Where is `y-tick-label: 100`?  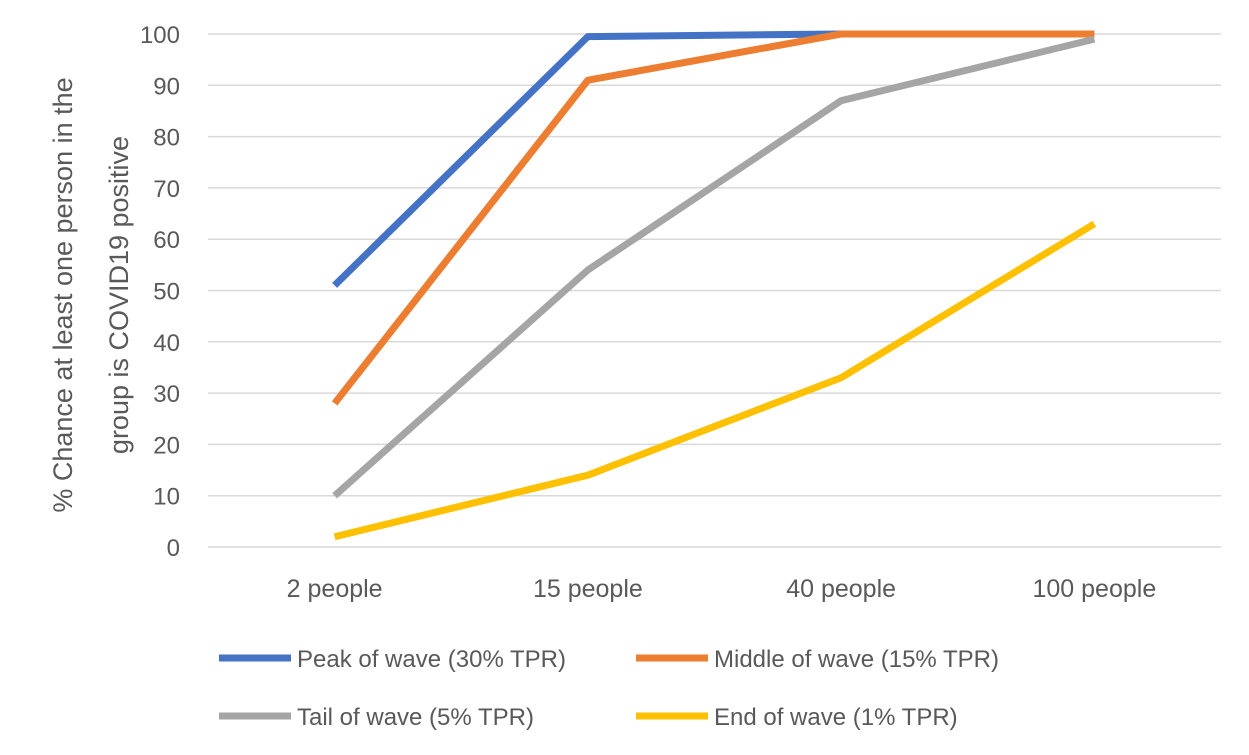 y-tick-label: 100 is located at coordinates (160, 35).